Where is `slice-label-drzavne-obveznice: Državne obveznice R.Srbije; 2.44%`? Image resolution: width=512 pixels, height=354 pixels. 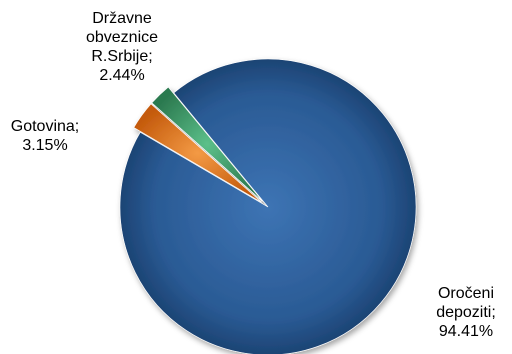
slice-label-drzavne-obveznice: Državne obveznice R.Srbije; 2.44% is located at coordinates (122, 47).